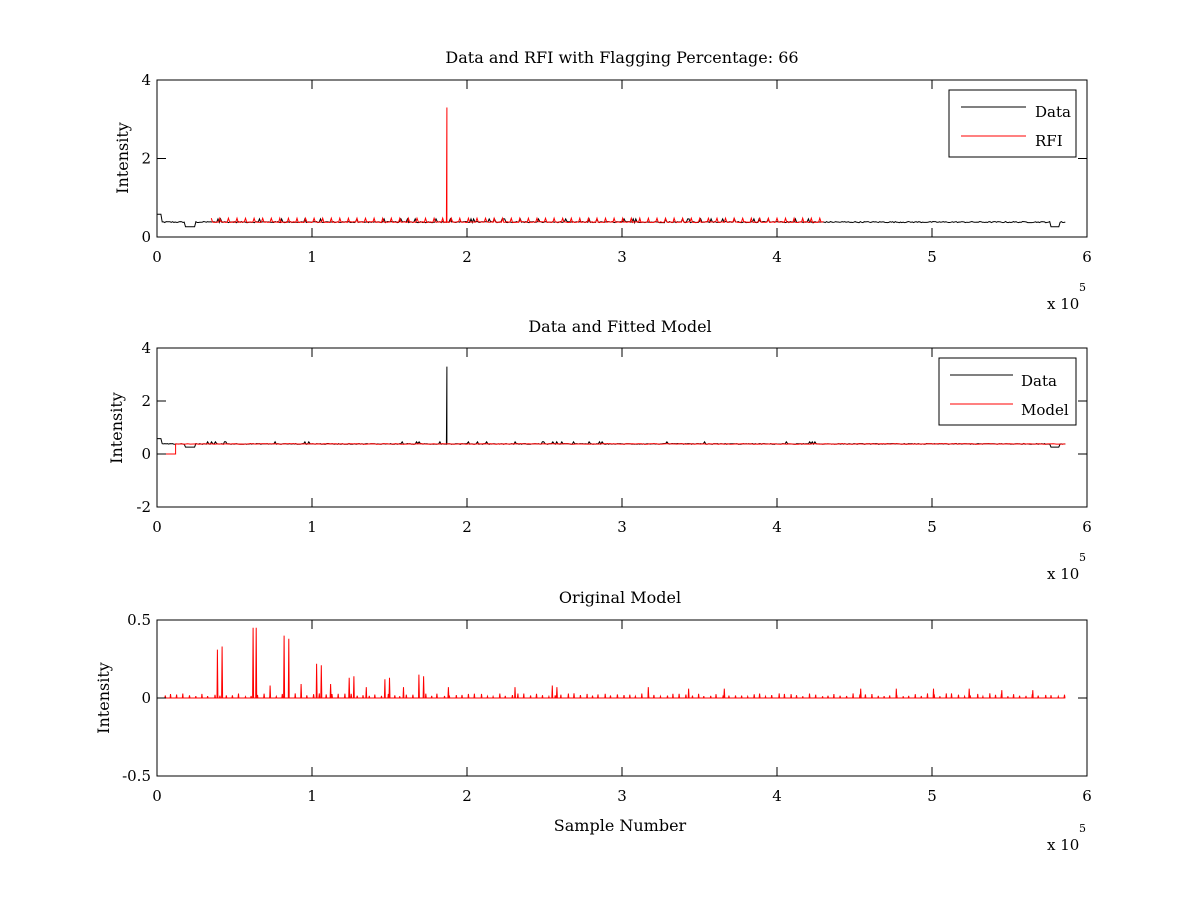 The width and height of the screenshot is (1200, 900). Describe the element at coordinates (1045, 410) in the screenshot. I see `legend-label-model: Model` at that location.